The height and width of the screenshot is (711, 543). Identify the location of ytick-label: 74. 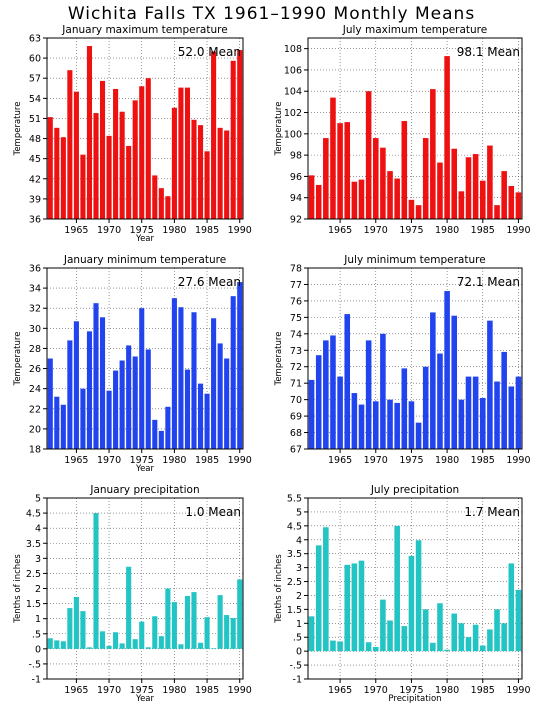
(296, 334).